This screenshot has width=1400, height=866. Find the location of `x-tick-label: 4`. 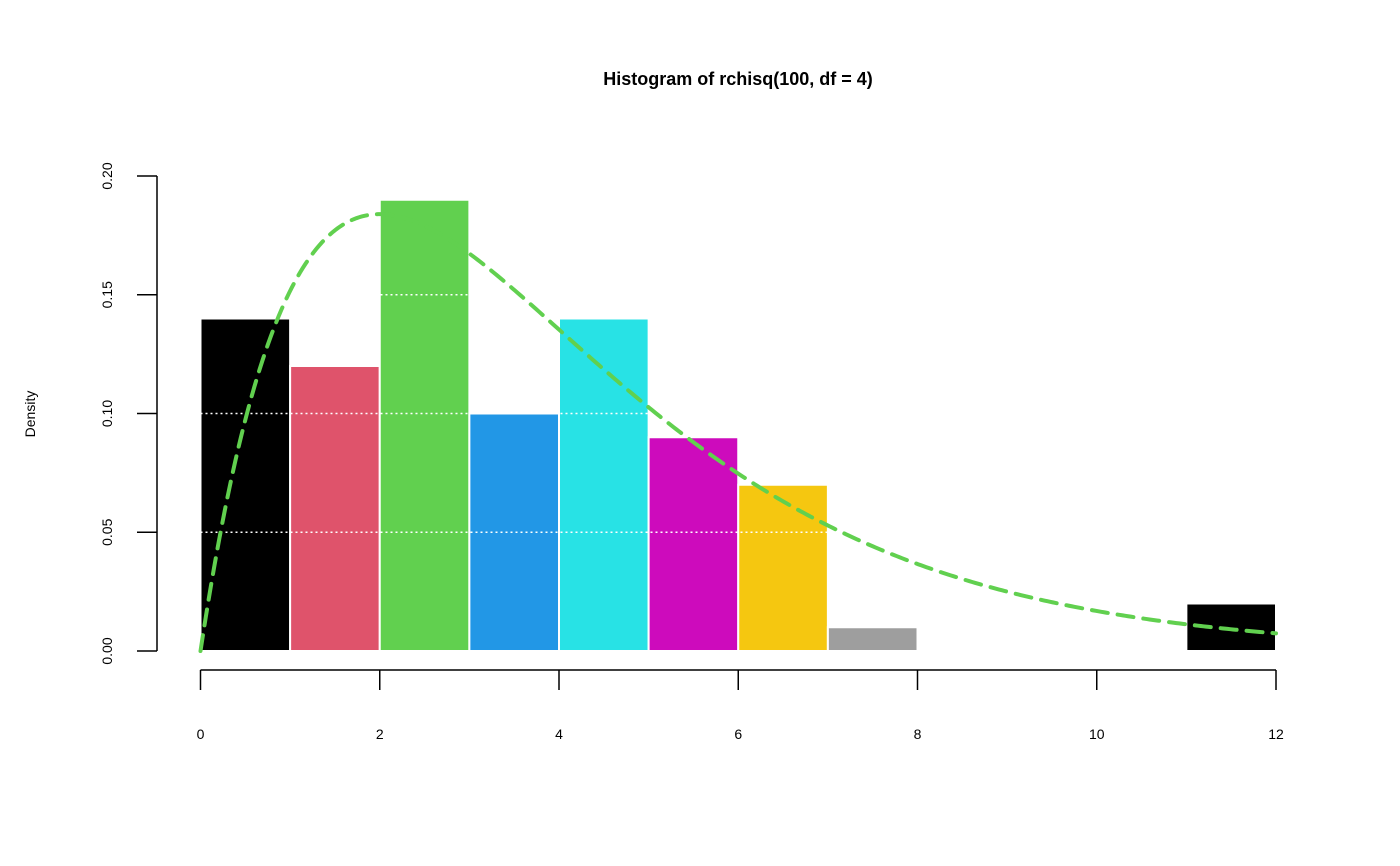

x-tick-label: 4 is located at coordinates (559, 734).